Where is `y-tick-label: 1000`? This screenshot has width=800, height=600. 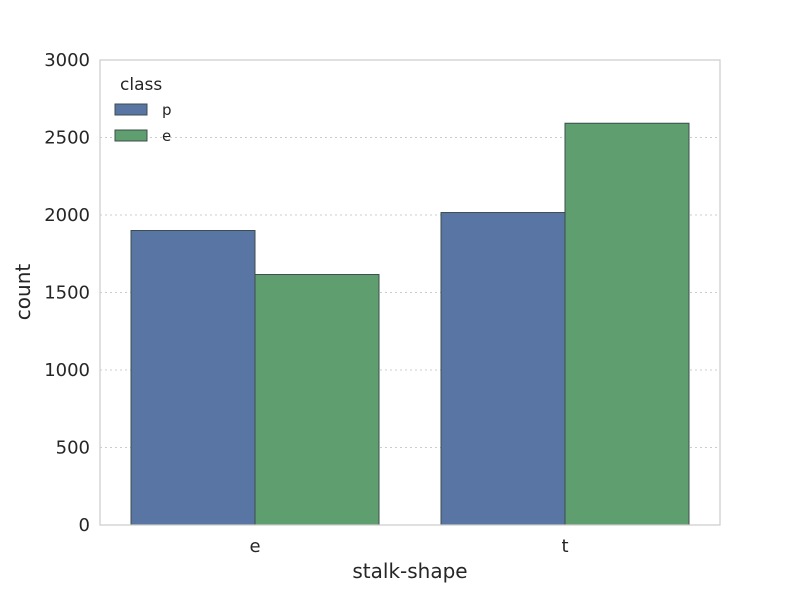 y-tick-label: 1000 is located at coordinates (67, 370).